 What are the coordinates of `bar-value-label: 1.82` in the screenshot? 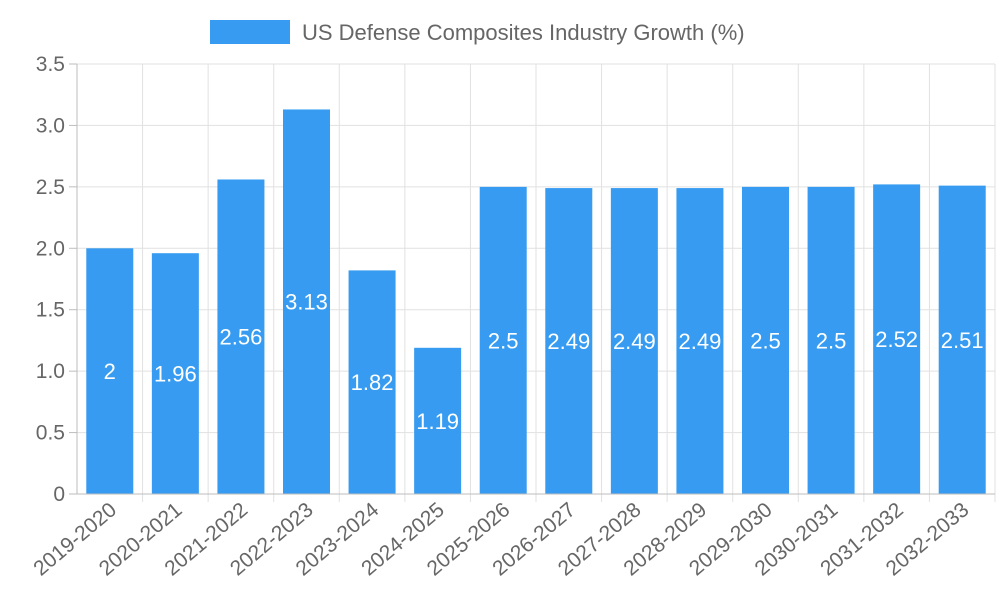 It's located at (372, 382).